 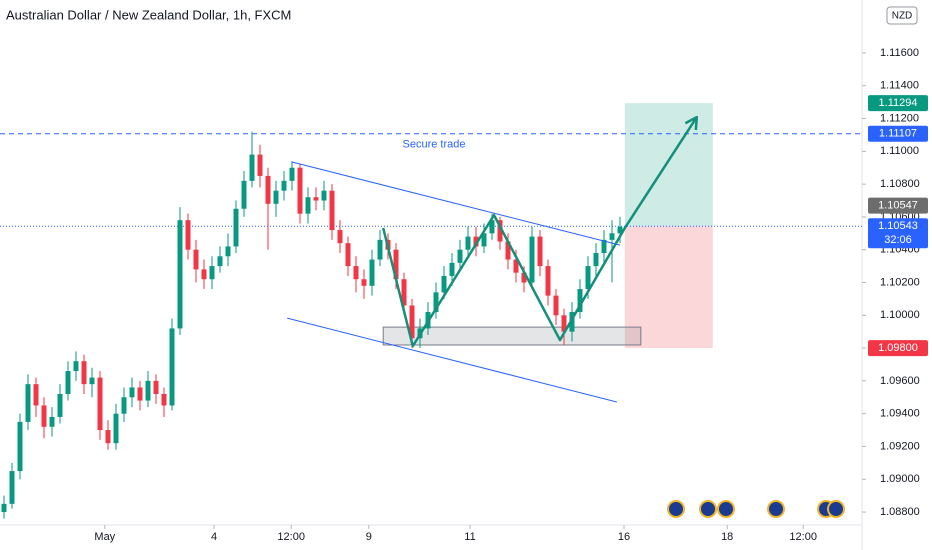 What do you see at coordinates (104, 537) in the screenshot?
I see `x-tick-label: May` at bounding box center [104, 537].